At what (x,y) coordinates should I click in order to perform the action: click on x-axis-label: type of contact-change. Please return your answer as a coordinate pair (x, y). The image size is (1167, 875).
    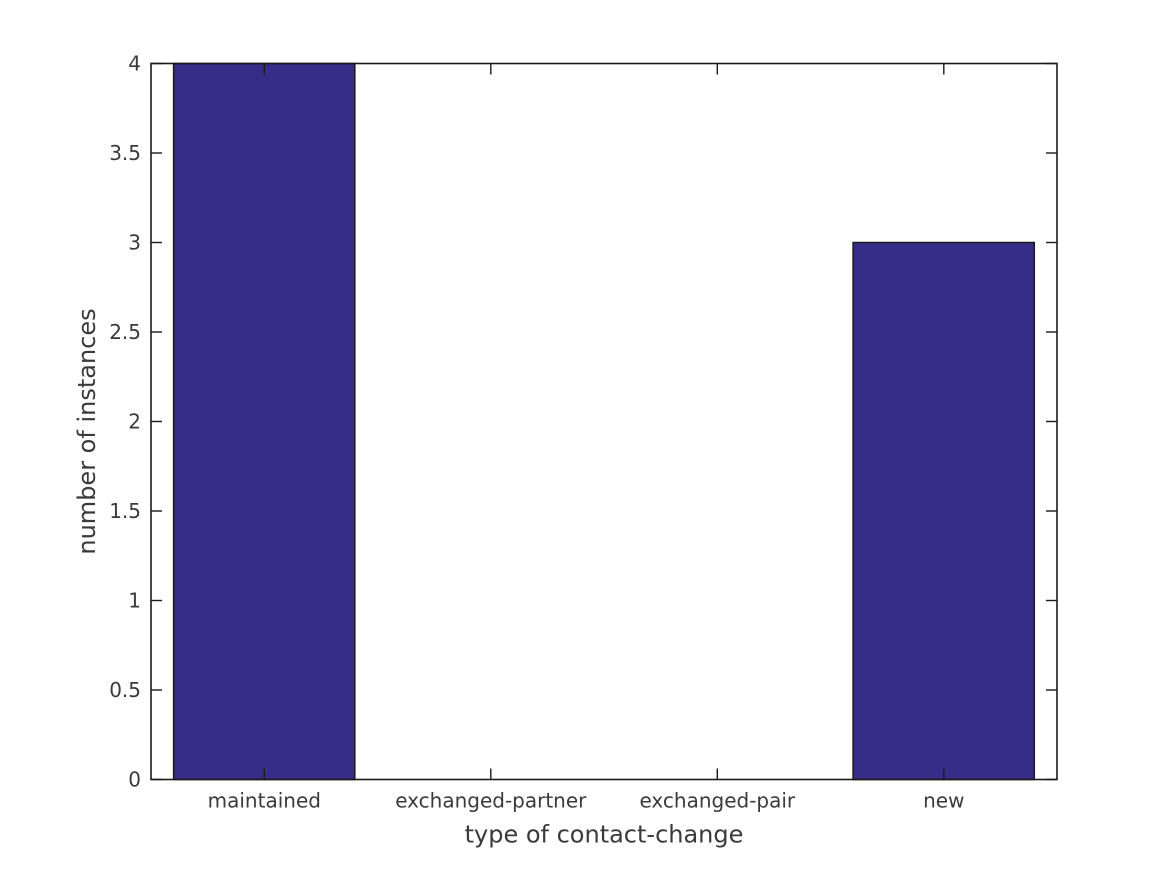
    Looking at the image, I should click on (604, 835).